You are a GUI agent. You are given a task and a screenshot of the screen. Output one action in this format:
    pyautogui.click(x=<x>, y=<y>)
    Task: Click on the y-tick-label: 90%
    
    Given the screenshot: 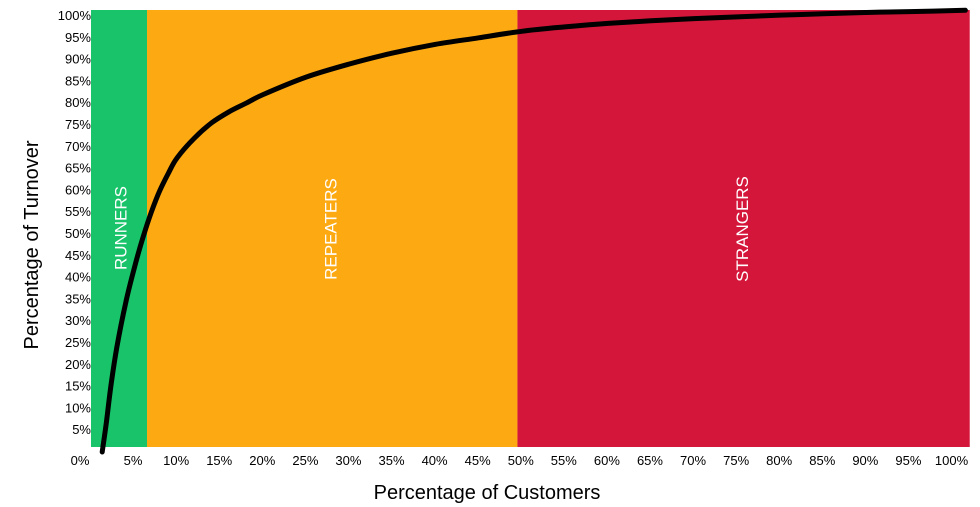 What is the action you would take?
    pyautogui.click(x=78, y=59)
    